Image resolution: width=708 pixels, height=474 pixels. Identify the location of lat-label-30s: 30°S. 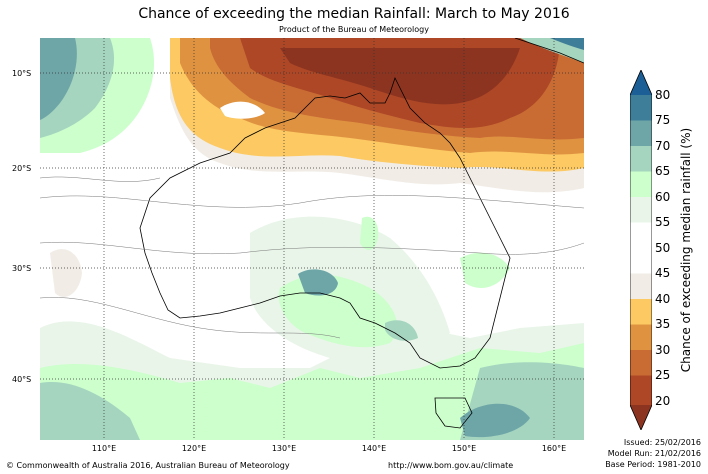
(22, 268).